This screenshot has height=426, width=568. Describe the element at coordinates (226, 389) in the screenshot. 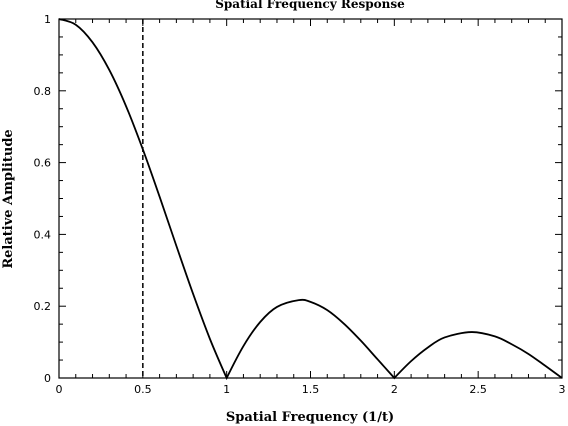

I see `x-tick-label: 1` at that location.